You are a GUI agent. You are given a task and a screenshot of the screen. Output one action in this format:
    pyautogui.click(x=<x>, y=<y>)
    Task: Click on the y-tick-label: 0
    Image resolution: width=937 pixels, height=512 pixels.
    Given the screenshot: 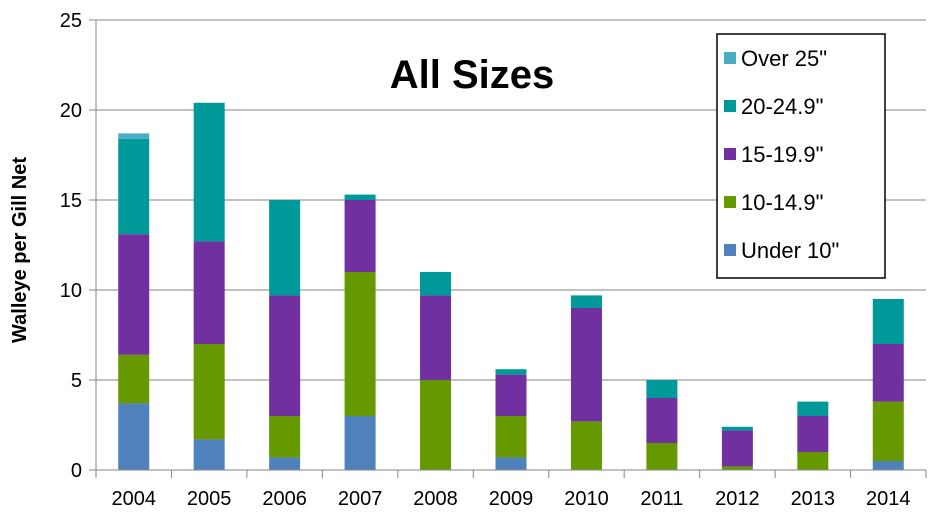 What is the action you would take?
    pyautogui.click(x=76, y=471)
    